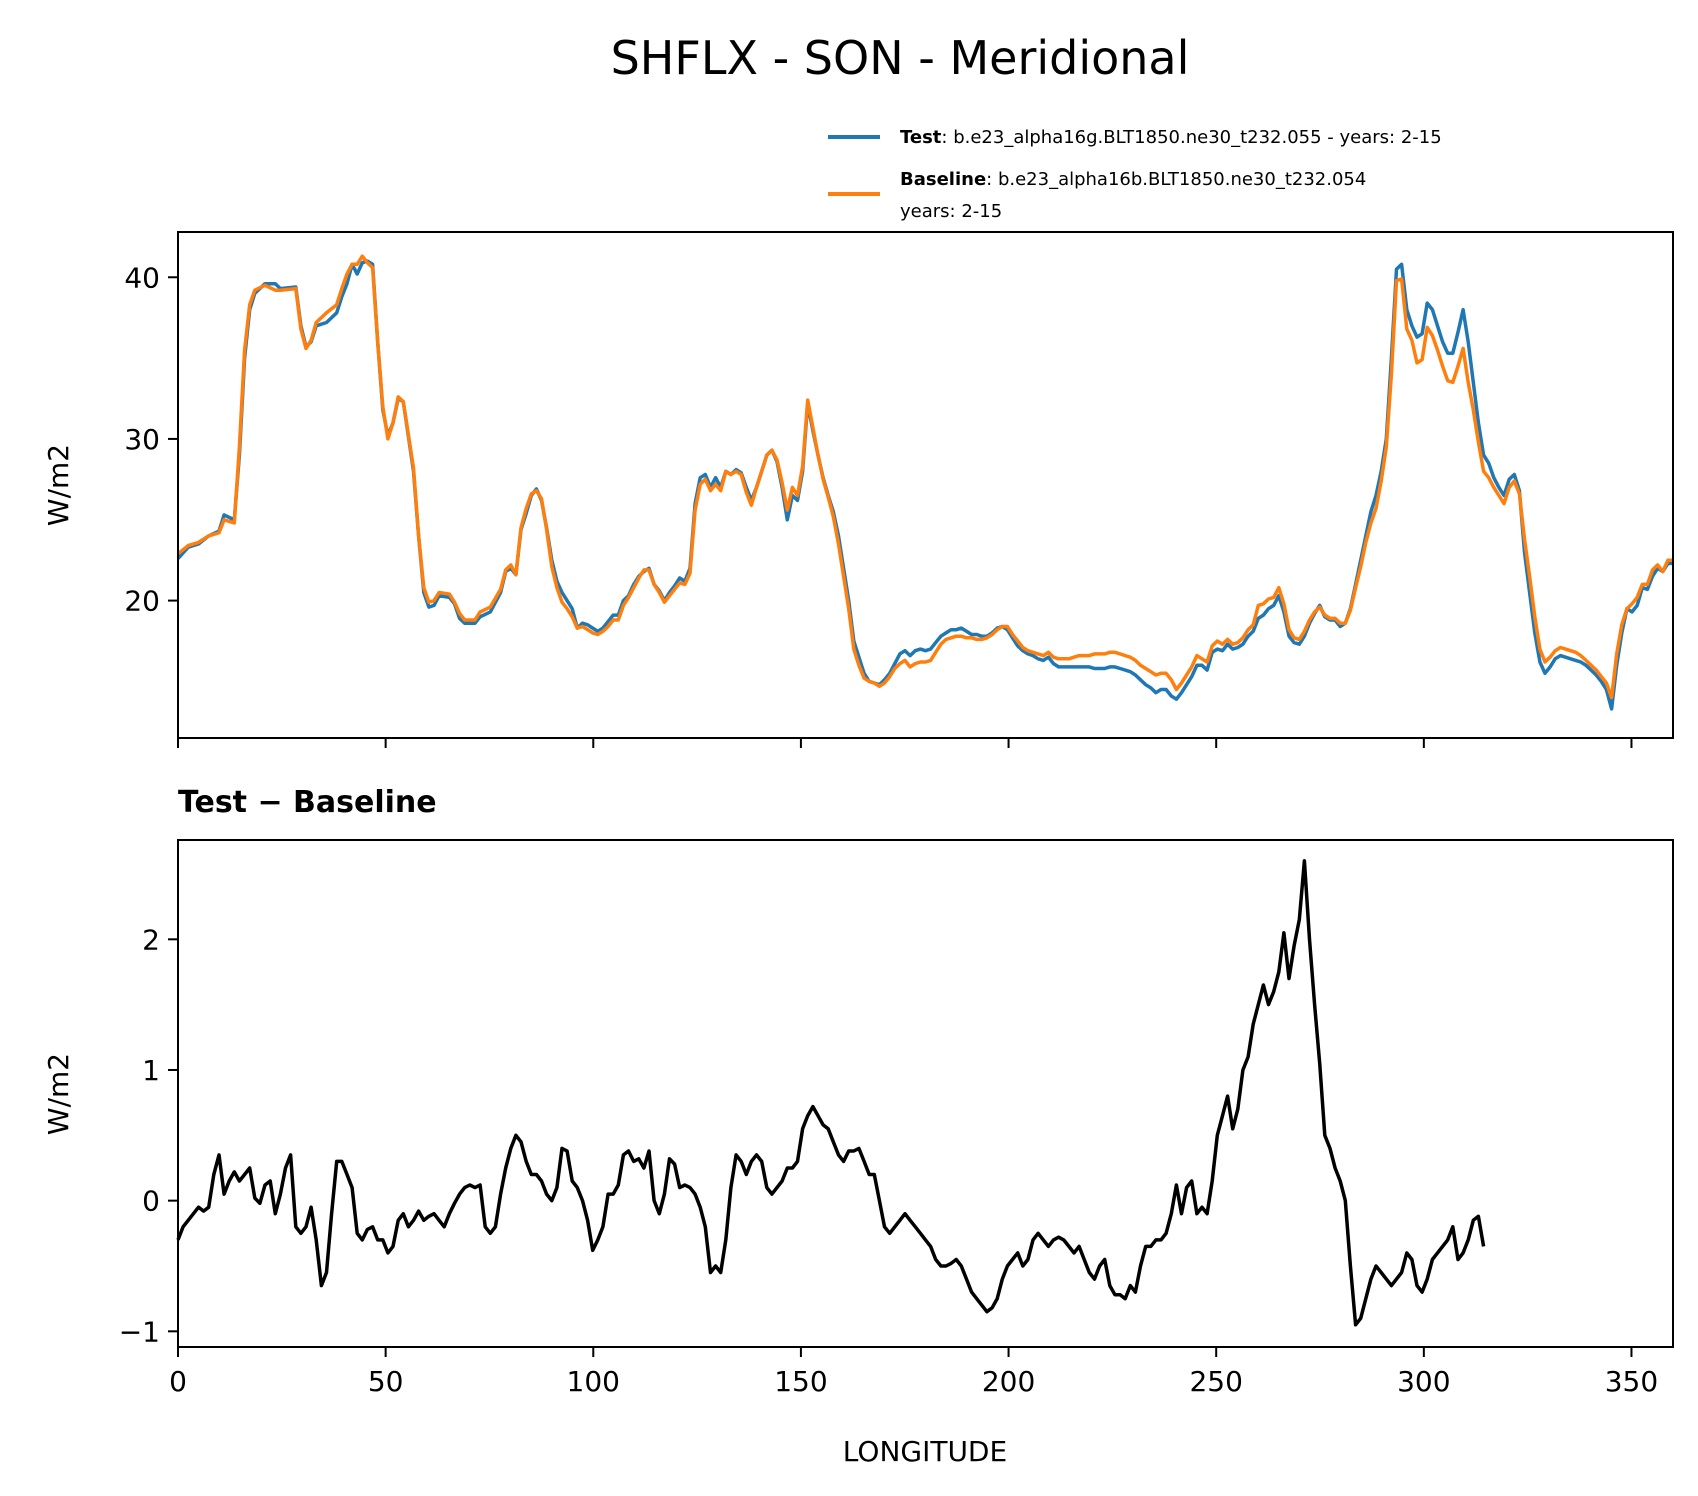 The width and height of the screenshot is (1698, 1496). What do you see at coordinates (900, 58) in the screenshot?
I see `figure-title: SHFLX - SON - Meridional` at bounding box center [900, 58].